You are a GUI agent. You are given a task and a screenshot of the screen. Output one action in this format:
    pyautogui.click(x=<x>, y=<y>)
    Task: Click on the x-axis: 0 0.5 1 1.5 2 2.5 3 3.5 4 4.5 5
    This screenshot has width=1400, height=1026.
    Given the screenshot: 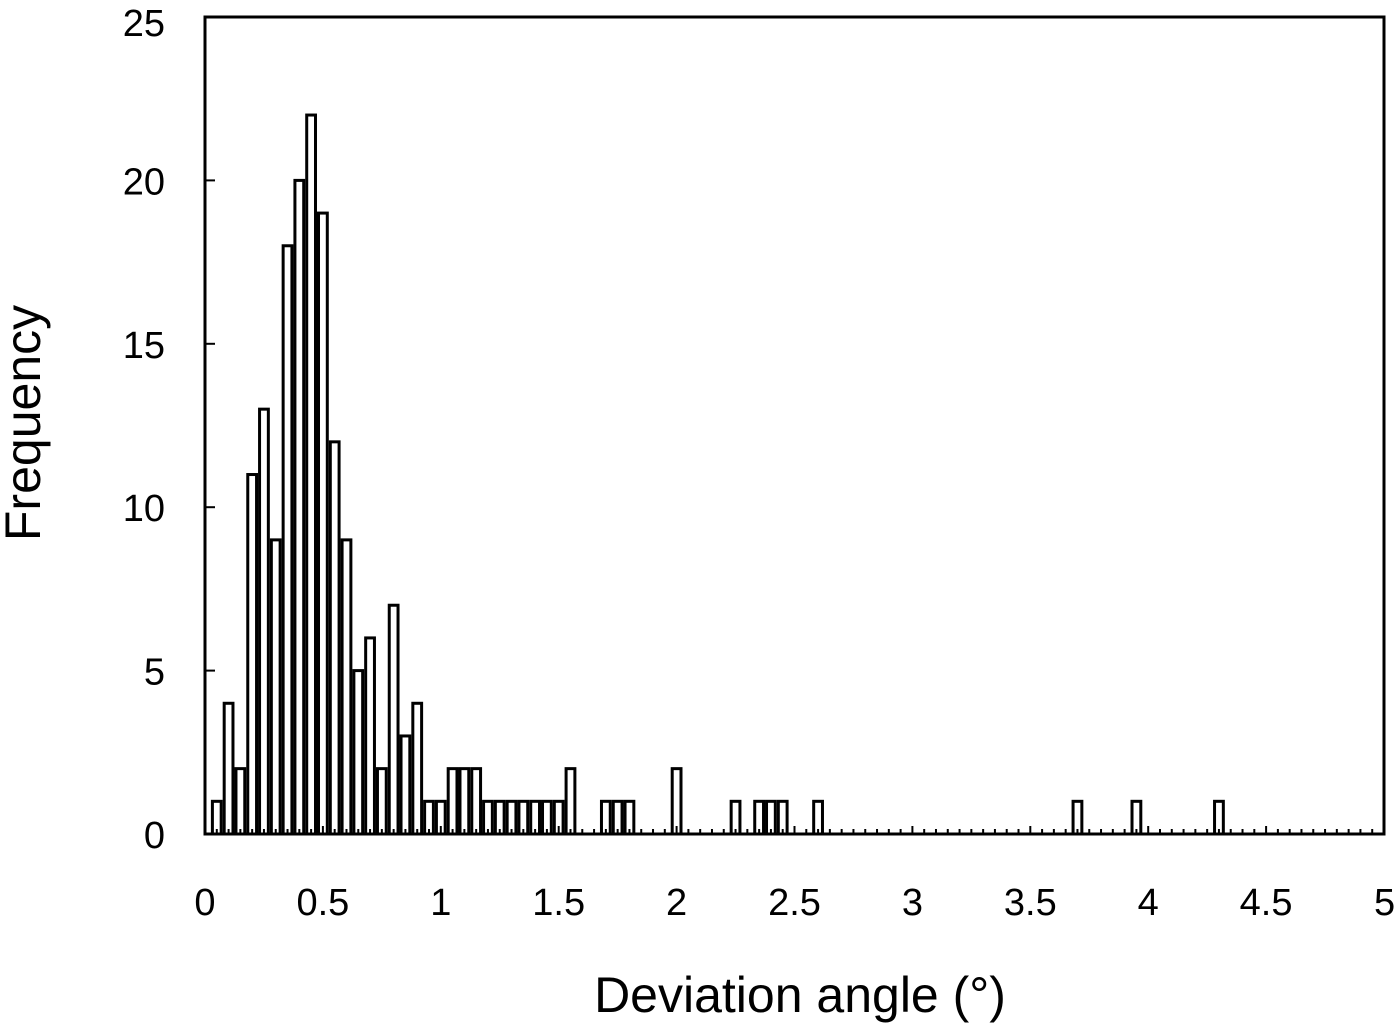 What is the action you would take?
    pyautogui.click(x=794, y=875)
    